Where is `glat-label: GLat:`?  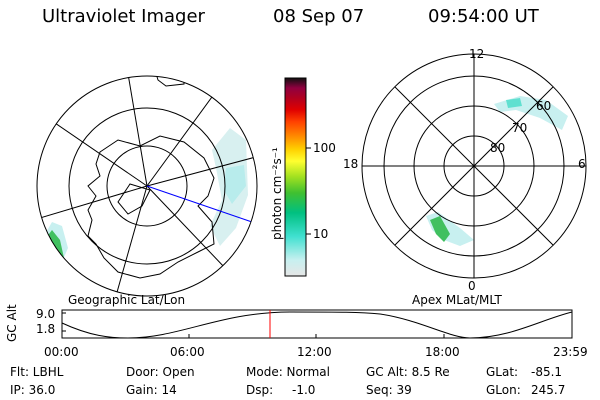
glat-label: GLat: is located at coordinates (502, 372).